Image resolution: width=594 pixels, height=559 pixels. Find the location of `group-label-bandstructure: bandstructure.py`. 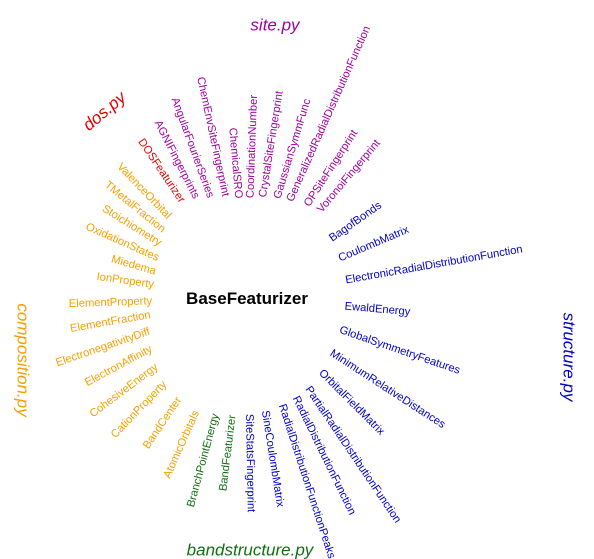

group-label-bandstructure: bandstructure.py is located at coordinates (251, 549).